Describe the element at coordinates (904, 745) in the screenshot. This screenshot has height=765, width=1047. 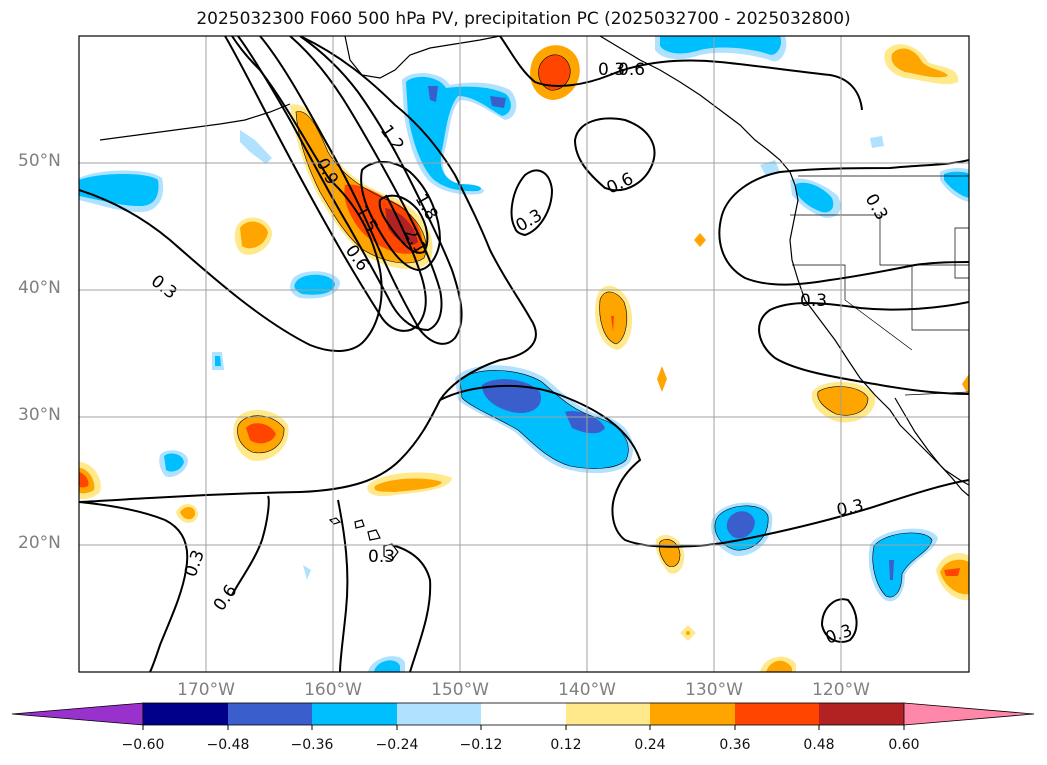
I see `colorbar-tick-label: 0.60` at that location.